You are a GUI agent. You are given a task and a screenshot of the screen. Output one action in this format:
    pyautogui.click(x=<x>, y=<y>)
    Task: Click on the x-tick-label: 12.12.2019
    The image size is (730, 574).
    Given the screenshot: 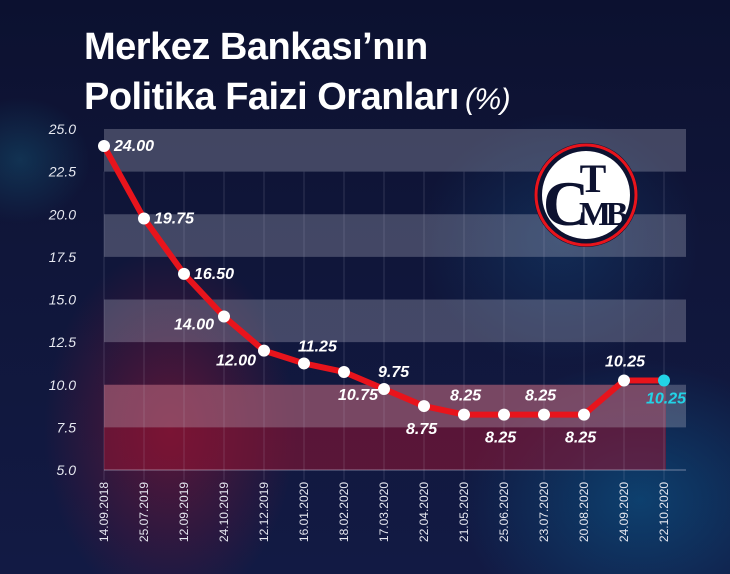 What is the action you would take?
    pyautogui.click(x=264, y=512)
    